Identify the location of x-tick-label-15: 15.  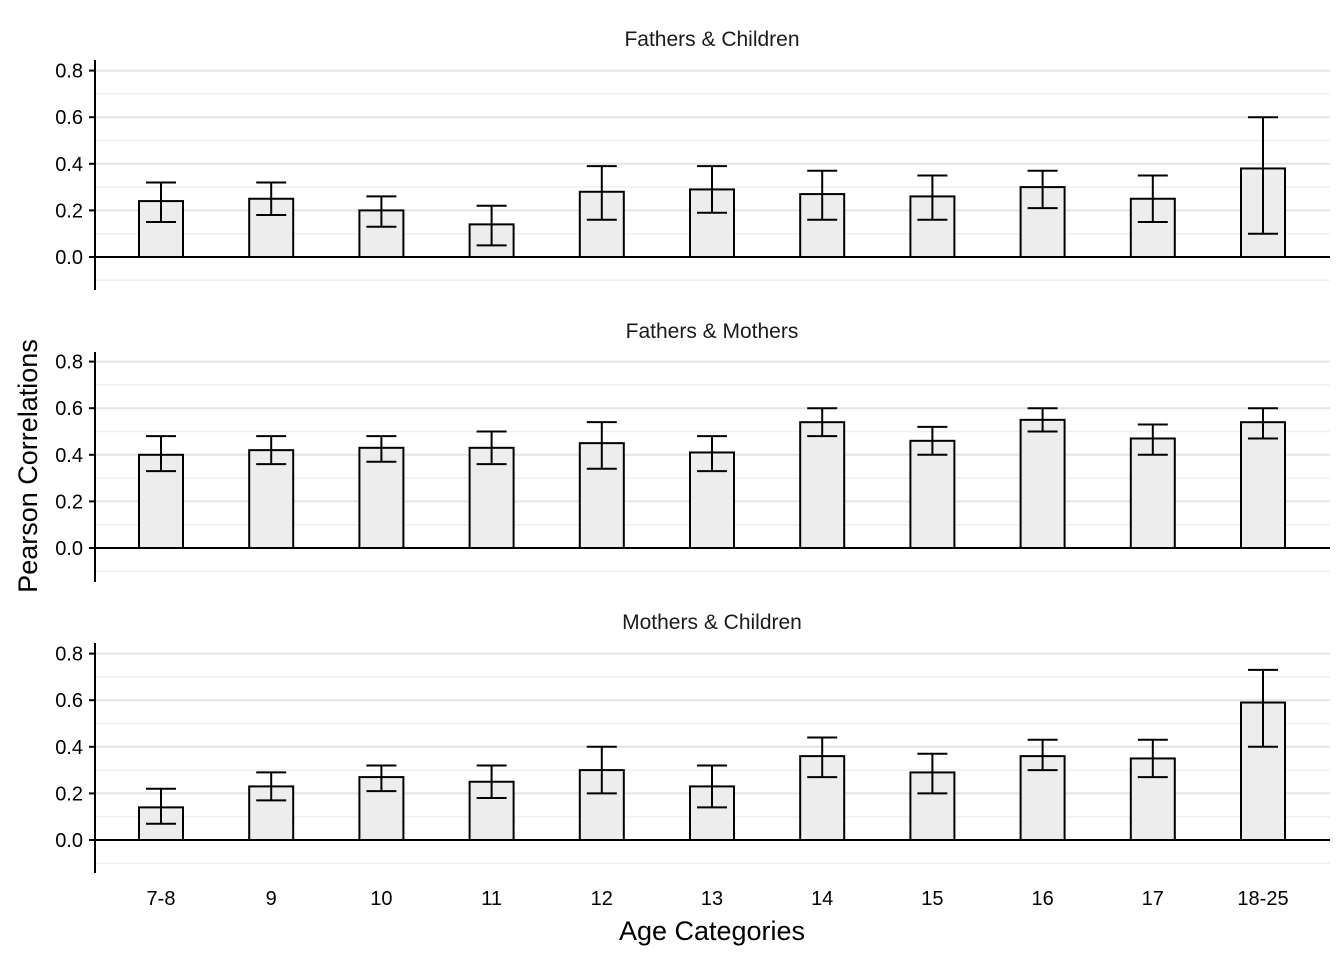
(932, 899).